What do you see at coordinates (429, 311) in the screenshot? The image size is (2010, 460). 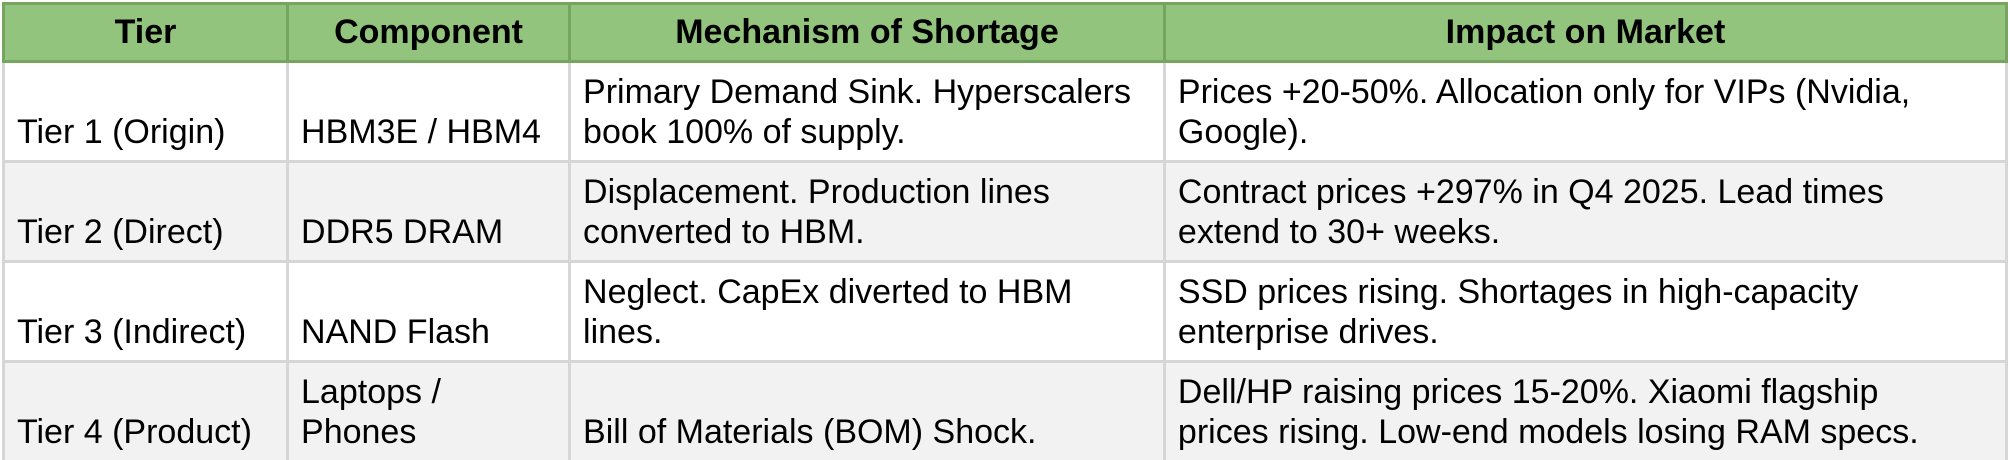 I see `cell-component: NAND Flash` at bounding box center [429, 311].